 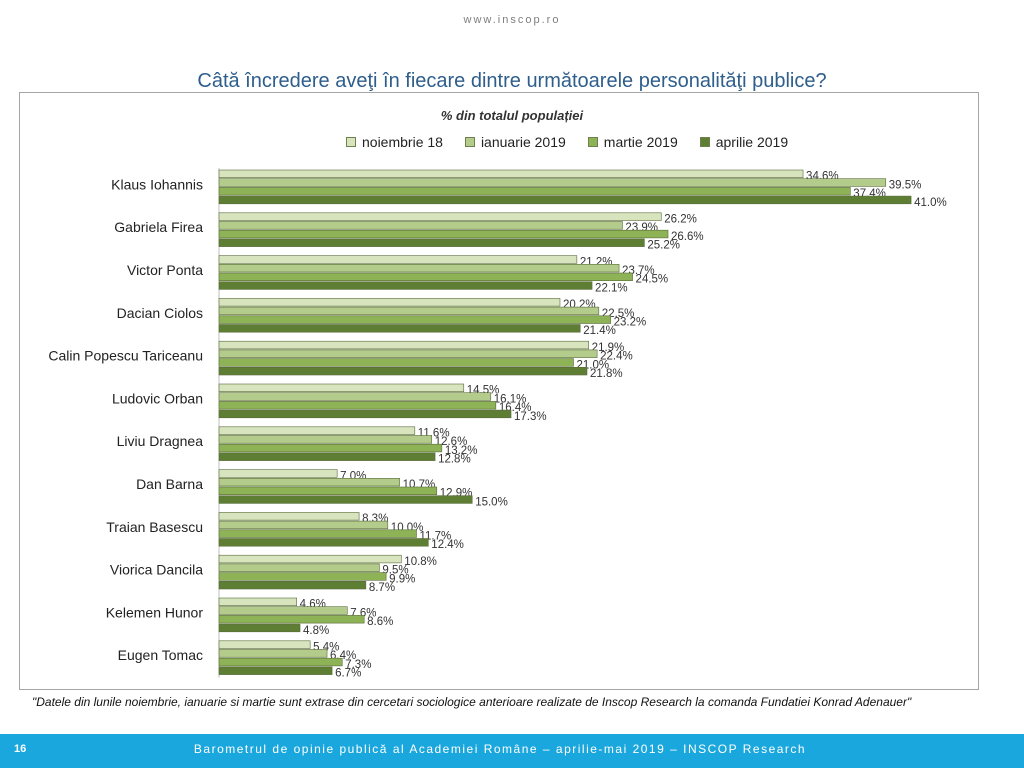 I want to click on legend-item-aprilie-2019: aprilie 2019, so click(x=744, y=142).